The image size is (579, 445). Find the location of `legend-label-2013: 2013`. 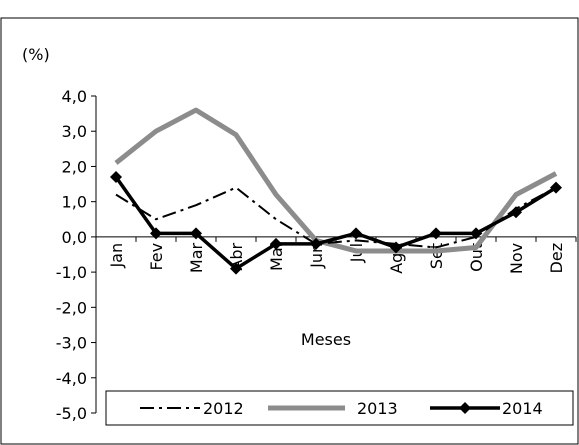

legend-label-2013: 2013 is located at coordinates (377, 408).